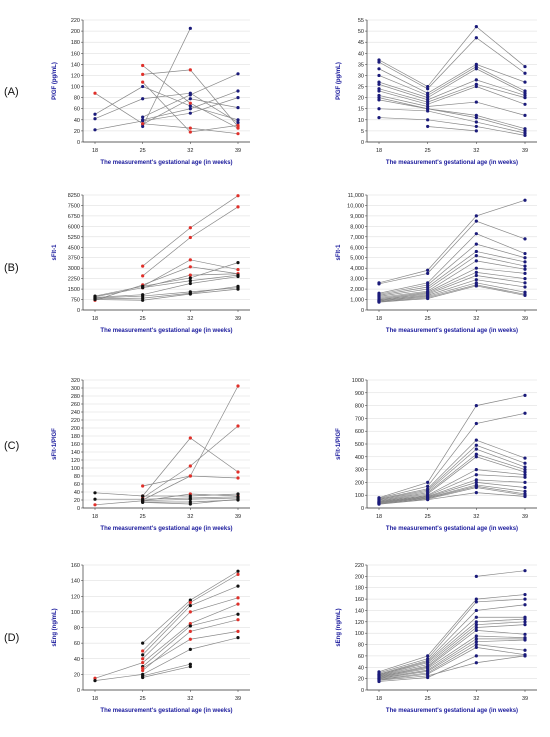 Image resolution: width=550 pixels, height=737 pixels. Describe the element at coordinates (78, 311) in the screenshot. I see `y-tick-label: 0` at that location.